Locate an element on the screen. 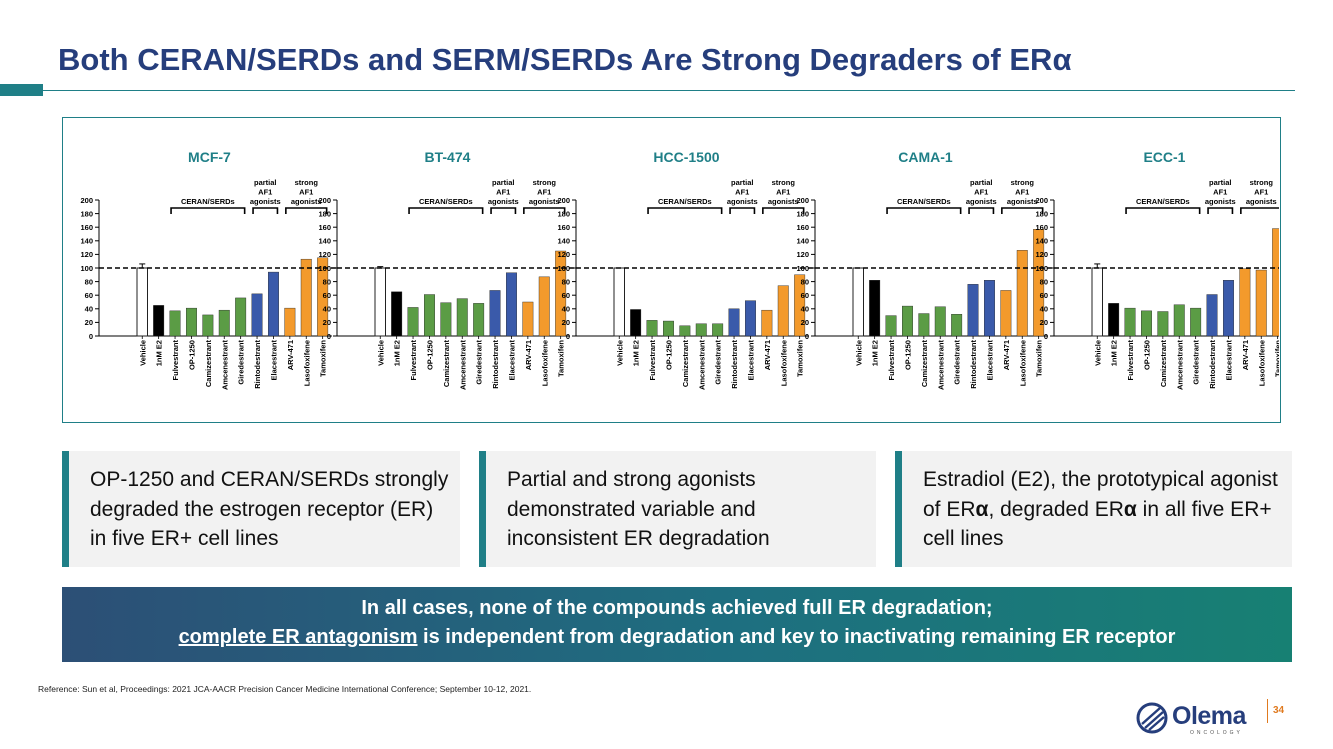 This screenshot has width=1333, height=749. group-label: strong is located at coordinates (1023, 182).